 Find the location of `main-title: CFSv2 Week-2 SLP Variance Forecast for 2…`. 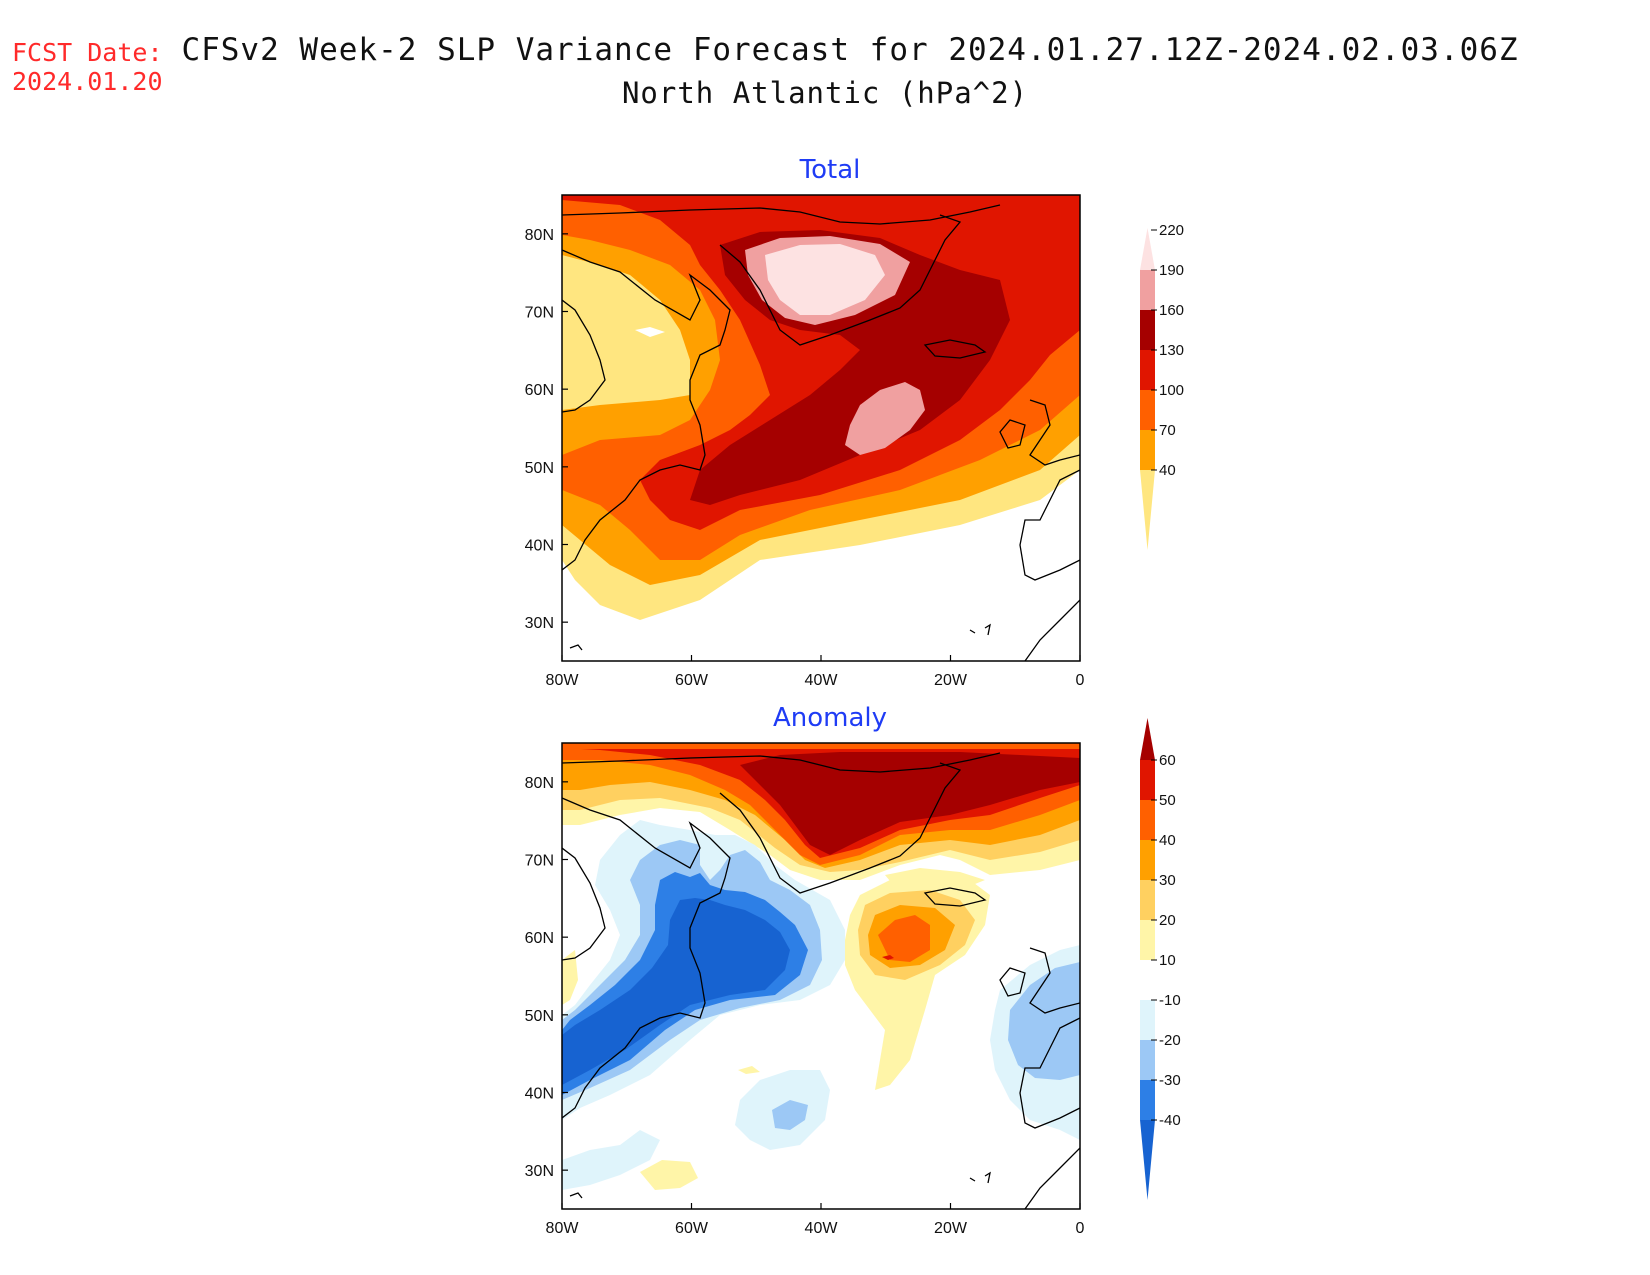

main-title: CFSv2 Week-2 SLP Variance Forecast for 2… is located at coordinates (850, 50).